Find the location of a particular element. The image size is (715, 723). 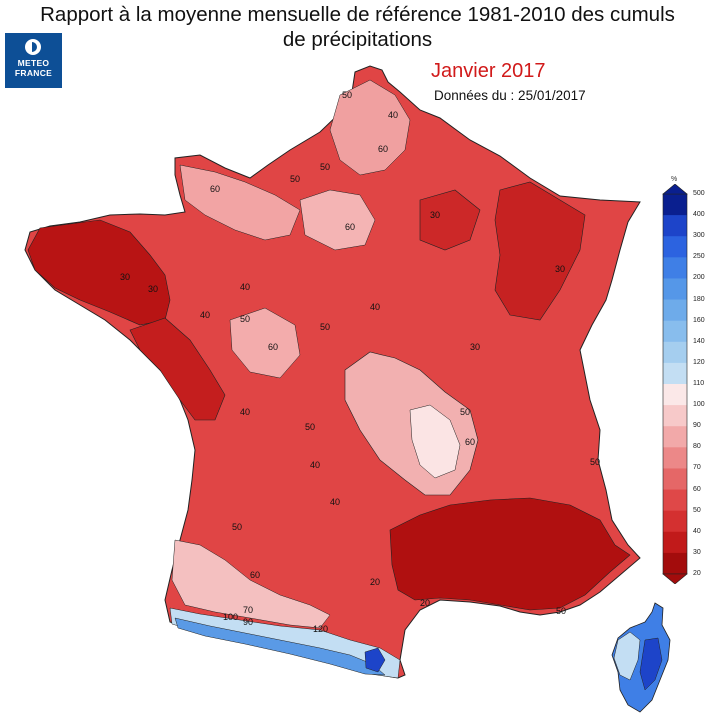

legend-tick-label: 300 is located at coordinates (699, 236).